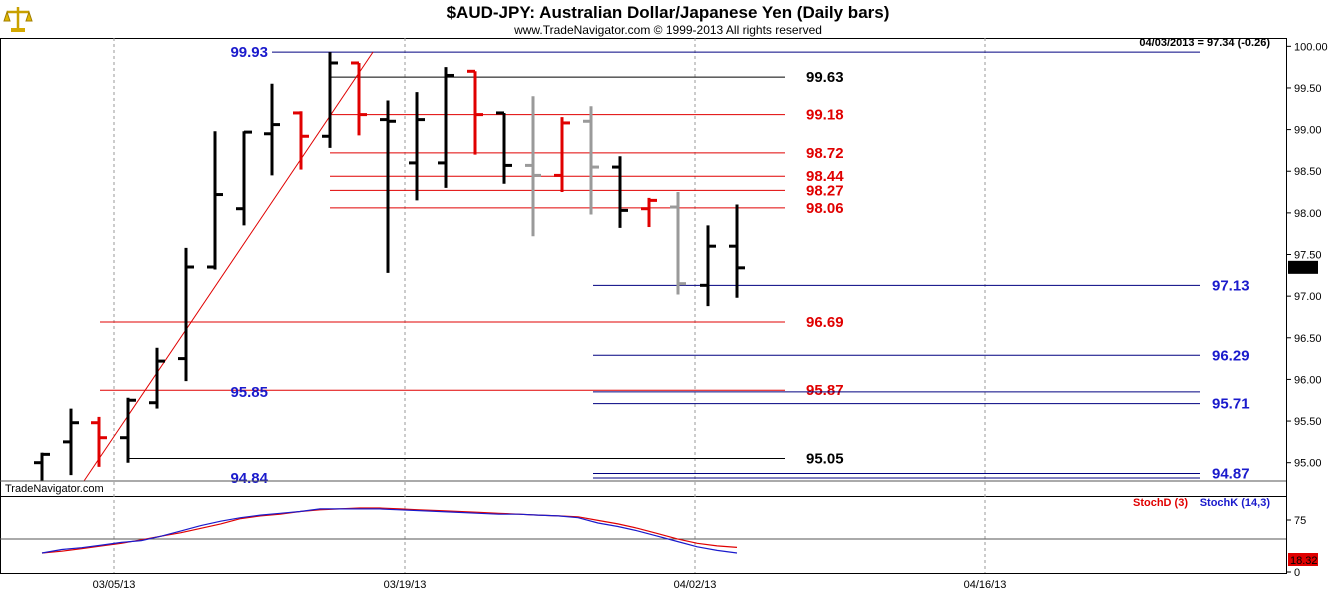  I want to click on level-label: 97.13, so click(1231, 285).